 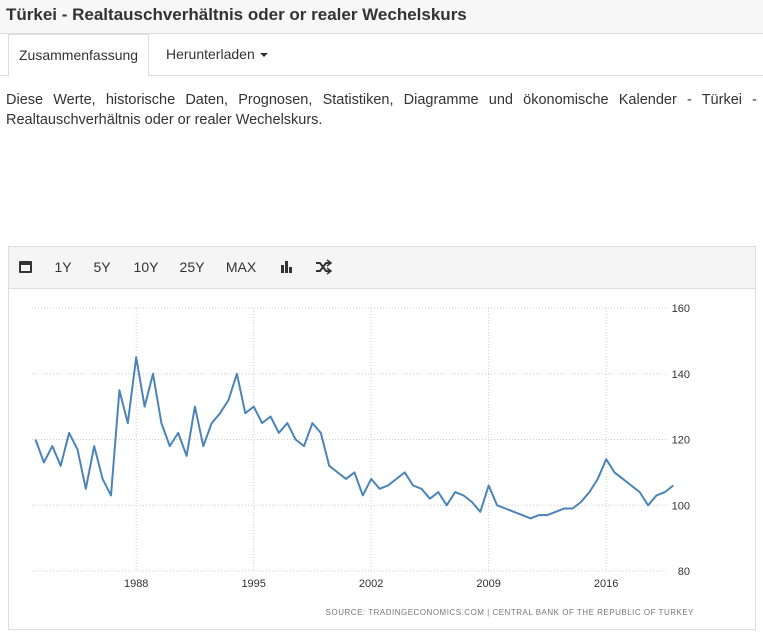 I want to click on calendar-icon, so click(x=25, y=267).